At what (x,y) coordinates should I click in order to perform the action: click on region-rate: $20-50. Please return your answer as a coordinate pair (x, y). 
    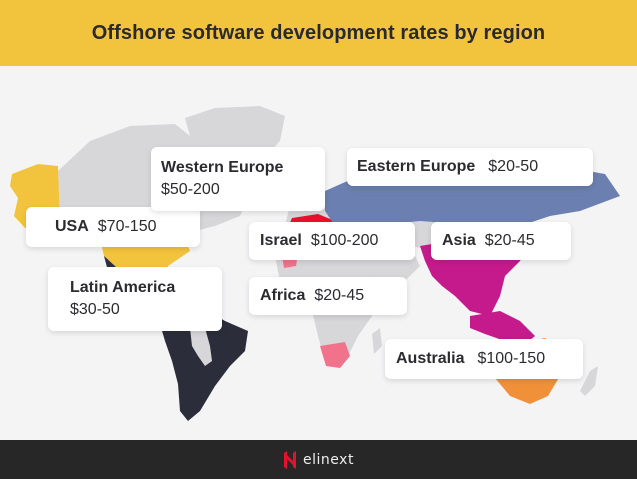
    Looking at the image, I should click on (513, 166).